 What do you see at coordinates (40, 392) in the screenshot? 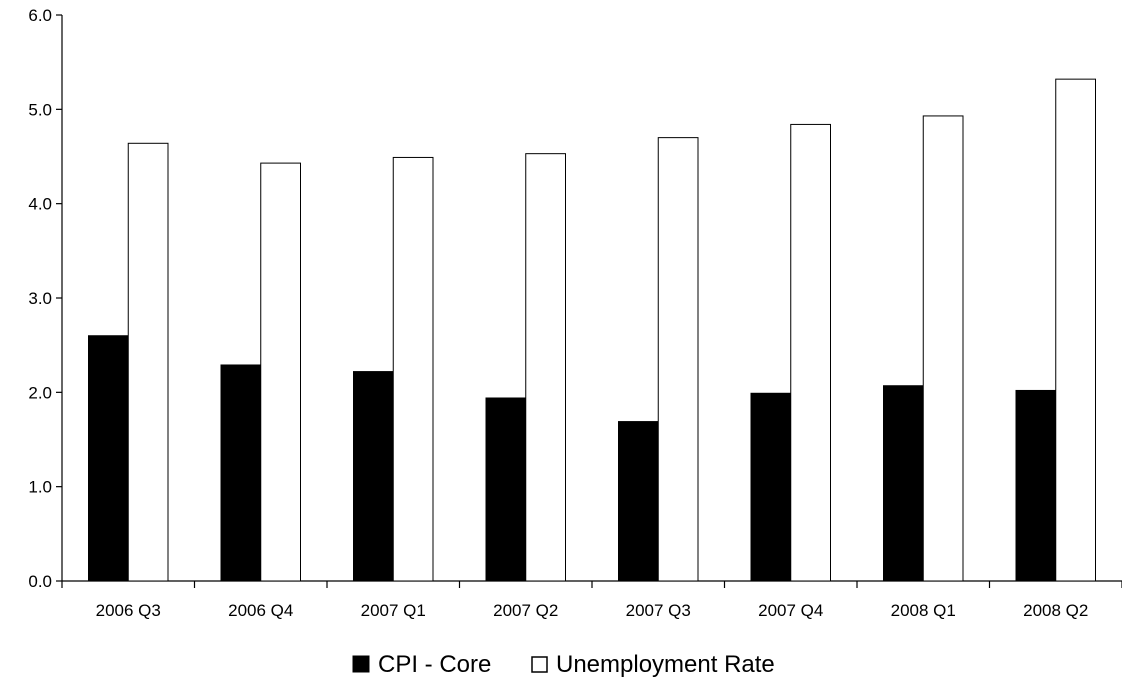
I see `y-tick-label: 2.0` at bounding box center [40, 392].